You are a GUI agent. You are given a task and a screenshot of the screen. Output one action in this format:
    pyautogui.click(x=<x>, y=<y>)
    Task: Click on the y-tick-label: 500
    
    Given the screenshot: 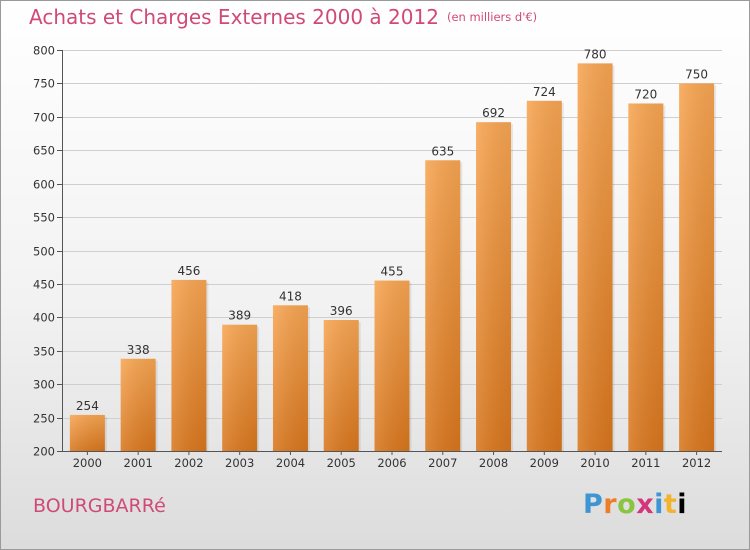 What is the action you would take?
    pyautogui.click(x=44, y=252)
    